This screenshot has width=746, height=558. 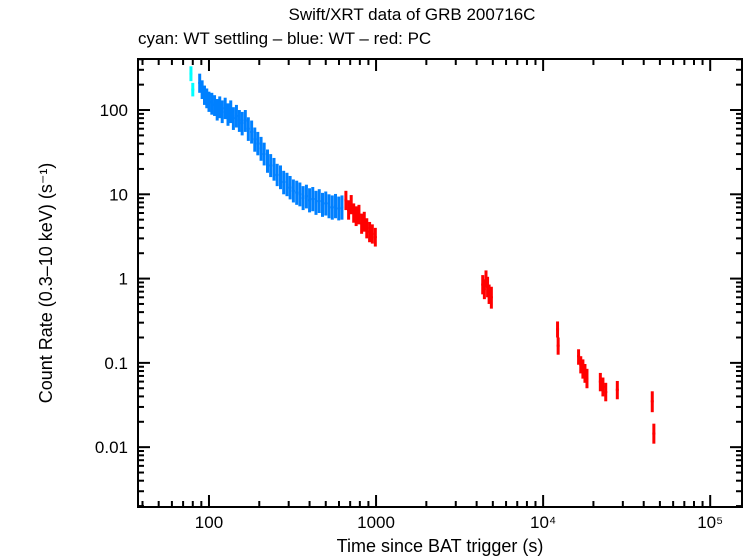 What do you see at coordinates (118, 194) in the screenshot?
I see `y-tick-label: 10` at bounding box center [118, 194].